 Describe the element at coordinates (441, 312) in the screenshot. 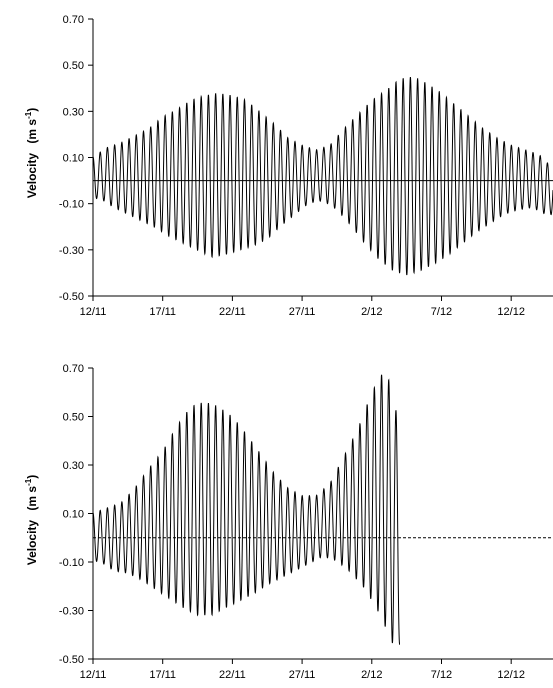

I see `top-x-tick-label: 7/12` at that location.